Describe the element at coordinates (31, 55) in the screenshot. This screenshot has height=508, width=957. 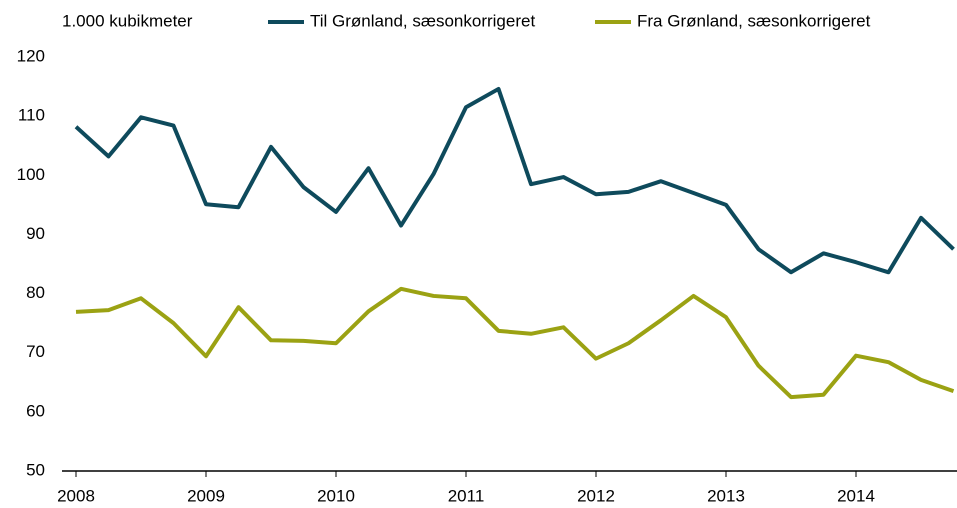
I see `y-tick-label: 120` at that location.